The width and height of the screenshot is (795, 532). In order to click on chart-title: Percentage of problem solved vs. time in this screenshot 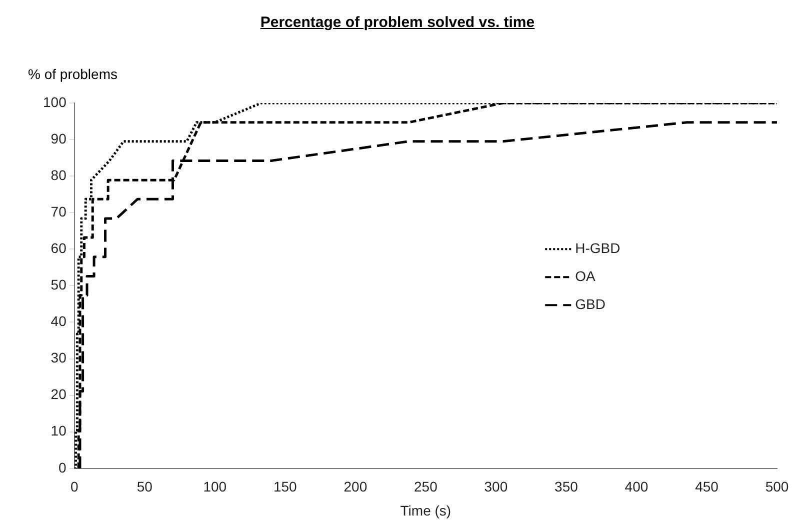, I will do `click(397, 22)`.